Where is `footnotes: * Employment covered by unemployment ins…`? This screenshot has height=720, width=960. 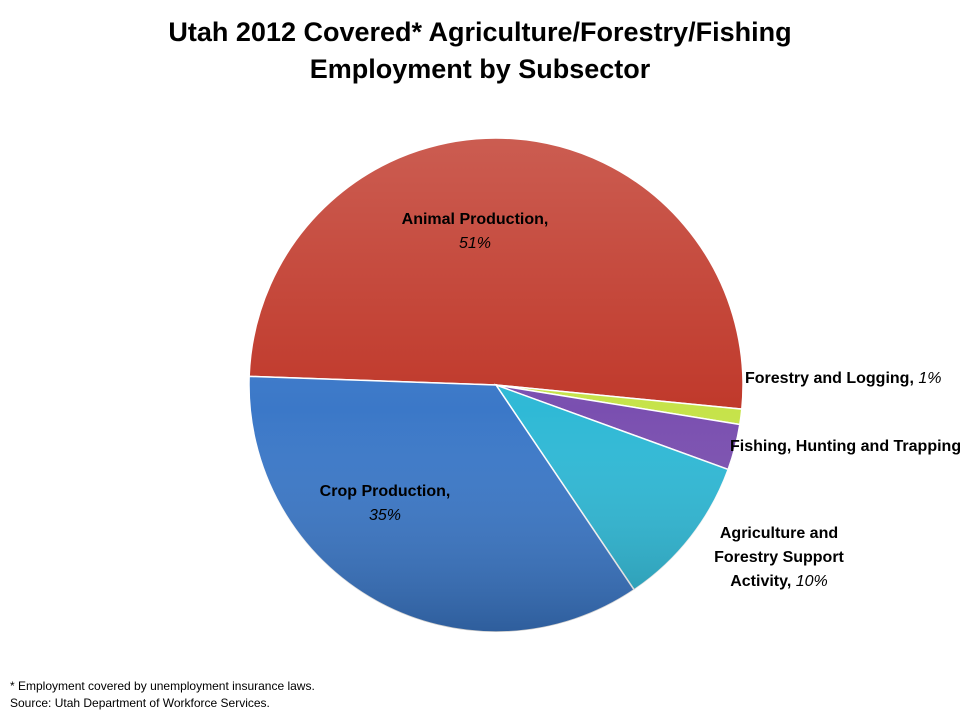 footnotes: * Employment covered by unemployment ins… is located at coordinates (162, 695).